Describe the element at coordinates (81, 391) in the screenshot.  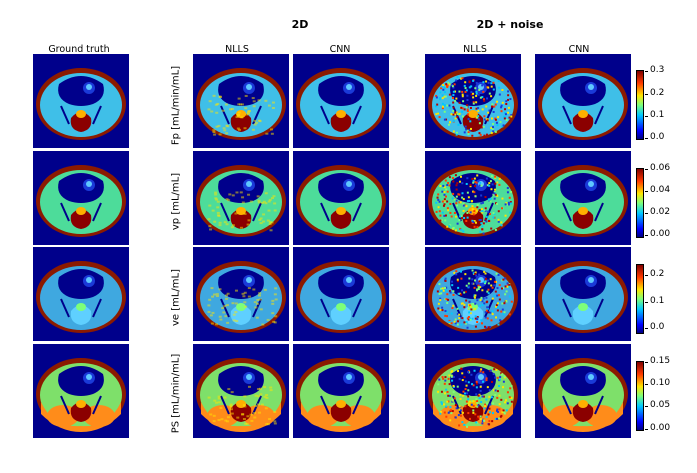
I see `map-panel-ps-ground-truth` at that location.